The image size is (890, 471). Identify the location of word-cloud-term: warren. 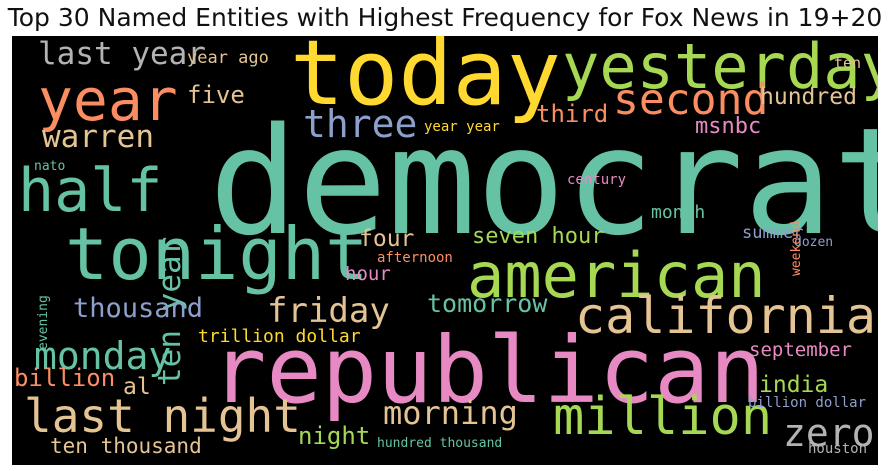
(98, 137).